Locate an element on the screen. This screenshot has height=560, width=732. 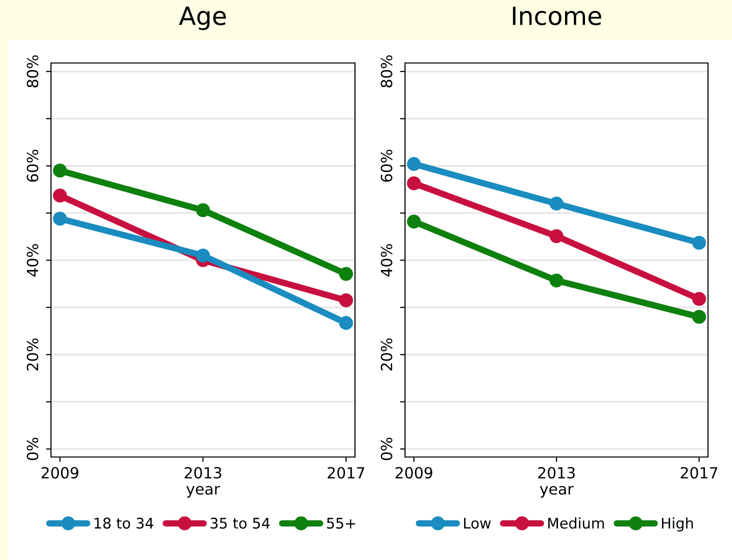
legend-label: Low is located at coordinates (477, 523).